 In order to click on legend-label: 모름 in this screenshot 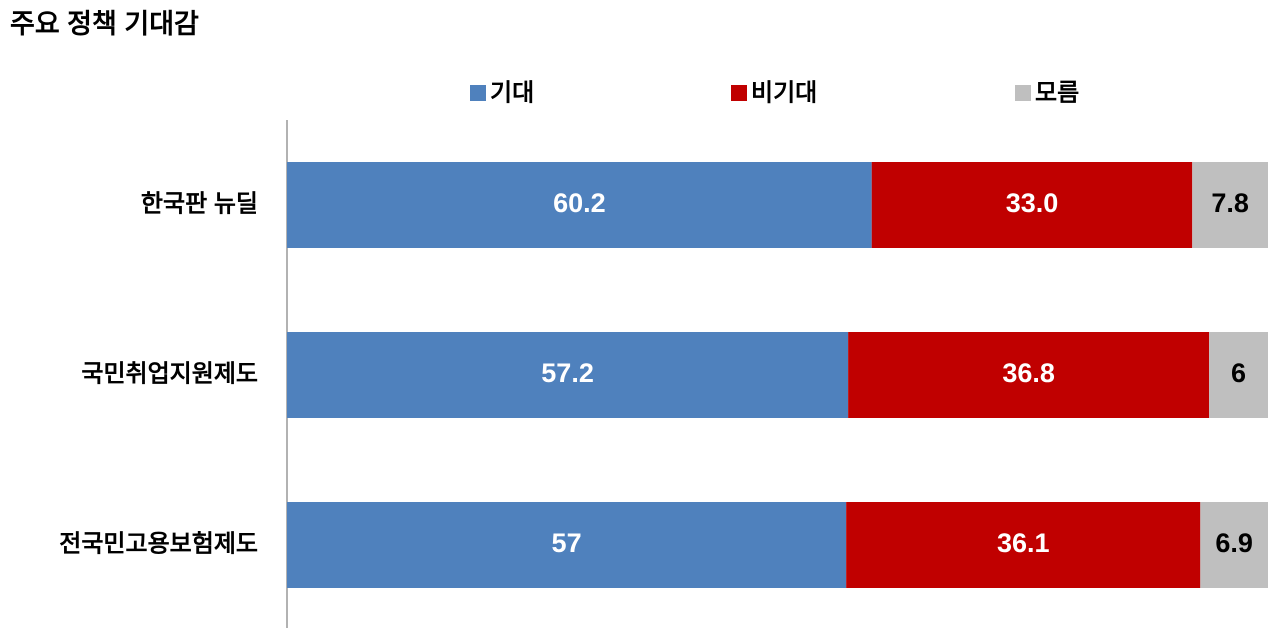, I will do `click(1057, 92)`.